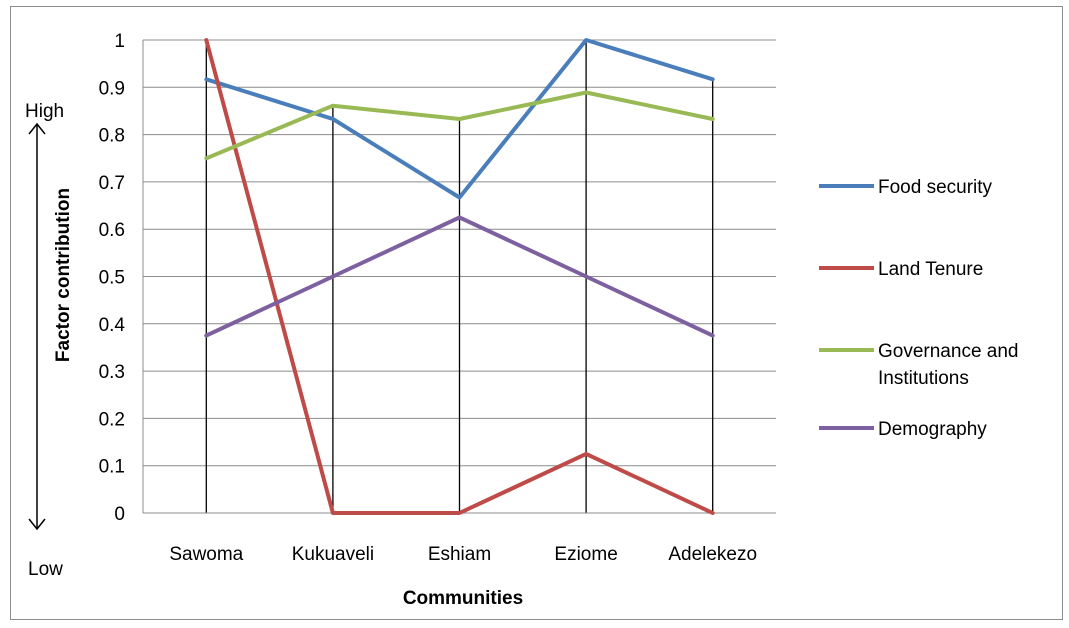 This screenshot has height=628, width=1069. Describe the element at coordinates (119, 41) in the screenshot. I see `y-tick-label: 1` at that location.